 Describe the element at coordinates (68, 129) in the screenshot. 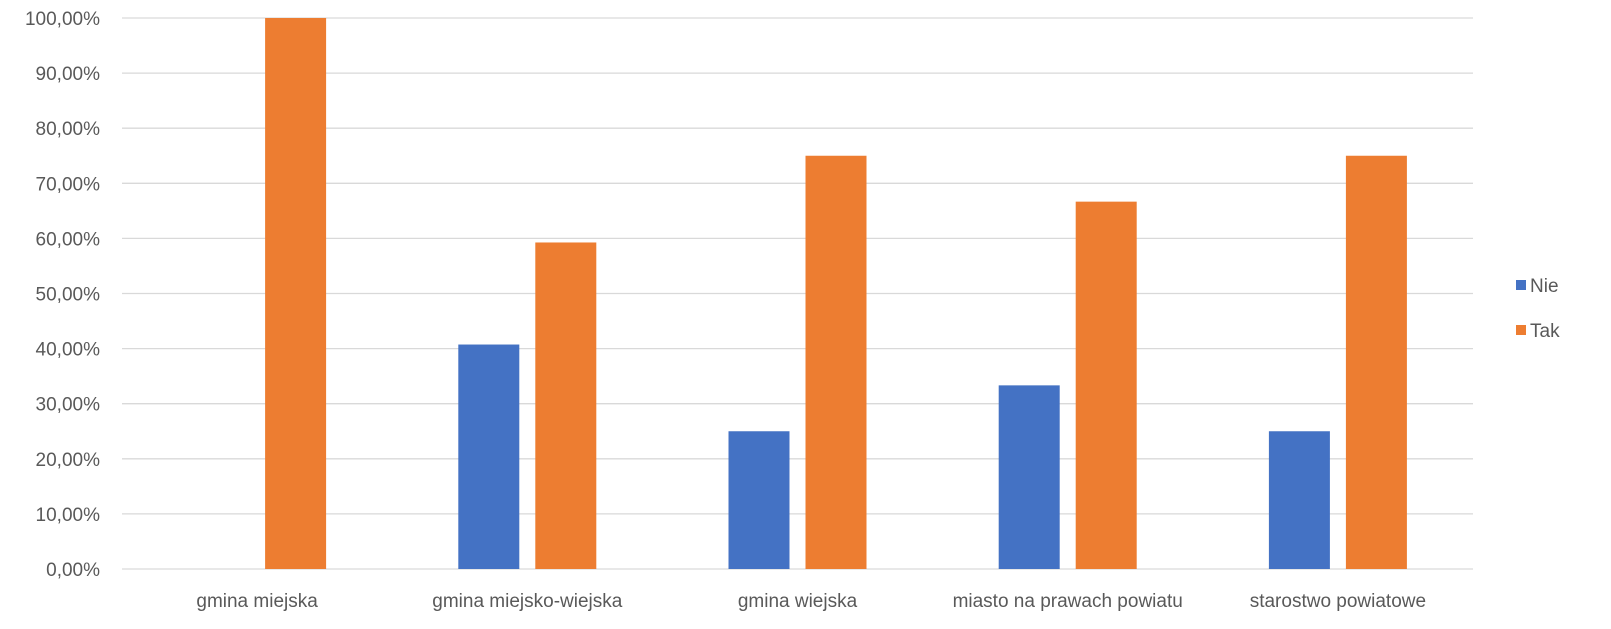

I see `y-tick-label: 80,00%` at that location.